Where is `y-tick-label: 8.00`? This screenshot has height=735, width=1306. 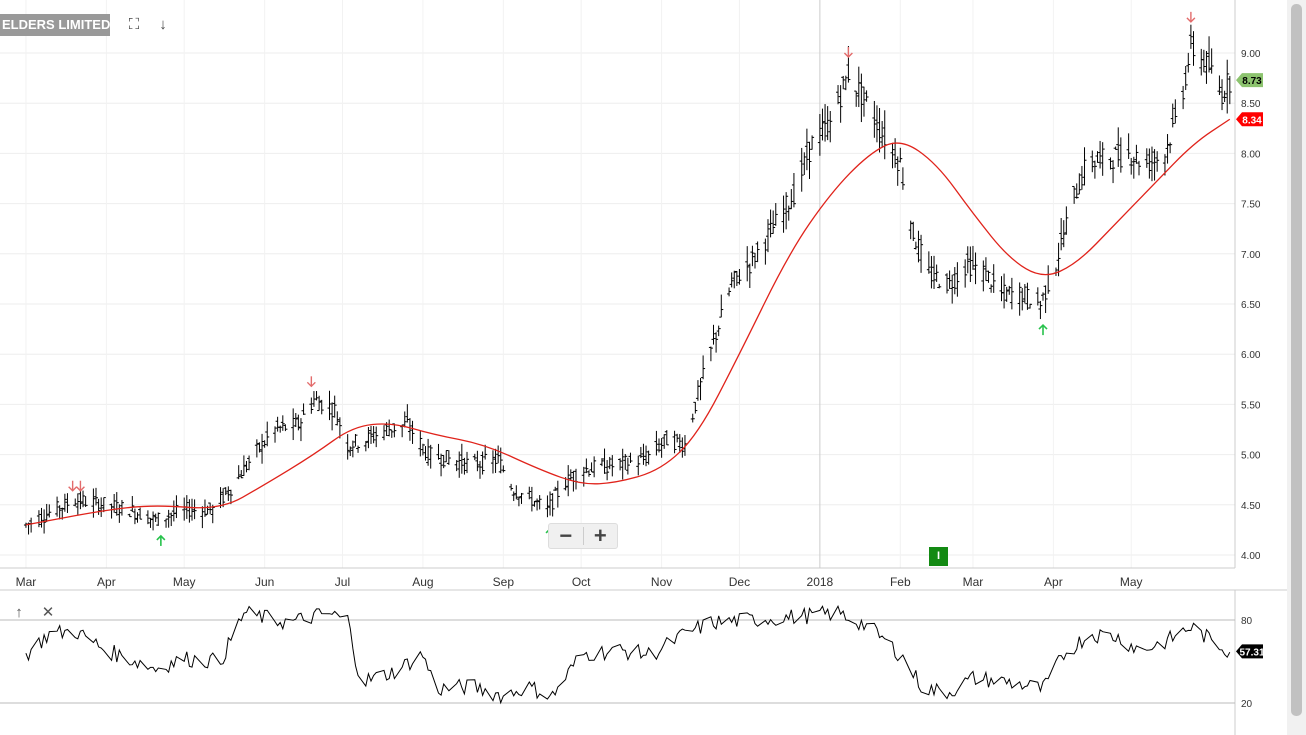
y-tick-label: 8.00 is located at coordinates (1251, 154).